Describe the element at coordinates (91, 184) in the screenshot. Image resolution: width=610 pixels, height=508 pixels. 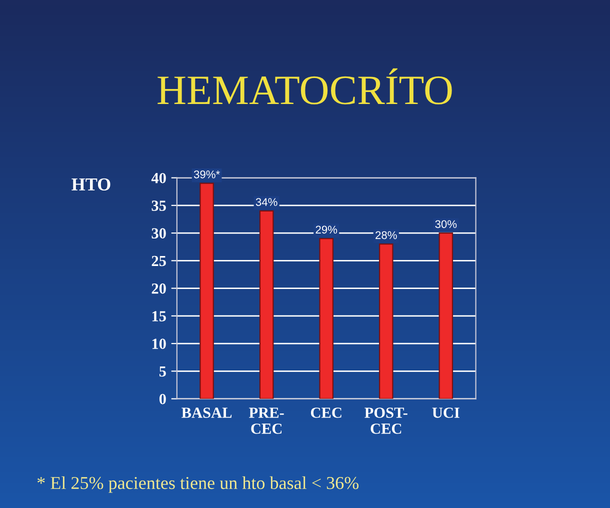
I see `y-axis-title: HTO` at that location.